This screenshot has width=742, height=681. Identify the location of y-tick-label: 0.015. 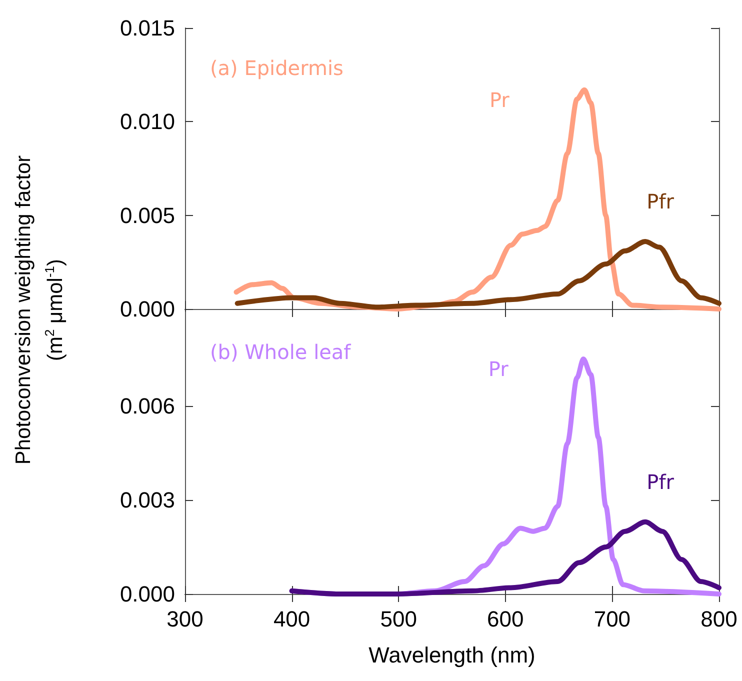
(147, 28).